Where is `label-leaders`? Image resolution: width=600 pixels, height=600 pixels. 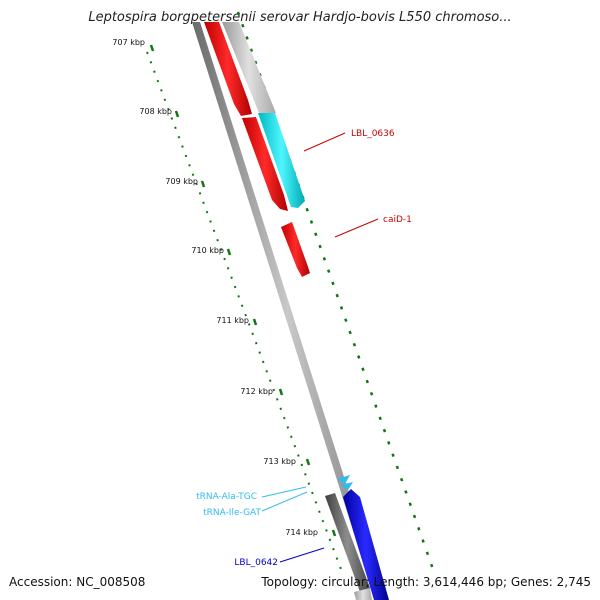 label-leaders is located at coordinates (320, 347).